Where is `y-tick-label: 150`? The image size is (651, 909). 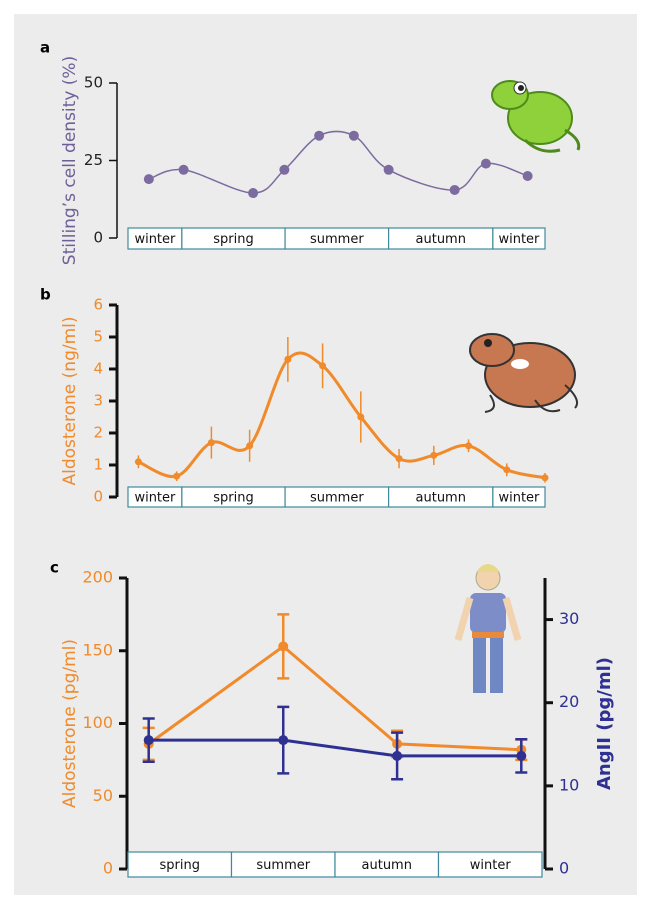
y-tick-label: 150 is located at coordinates (97, 649).